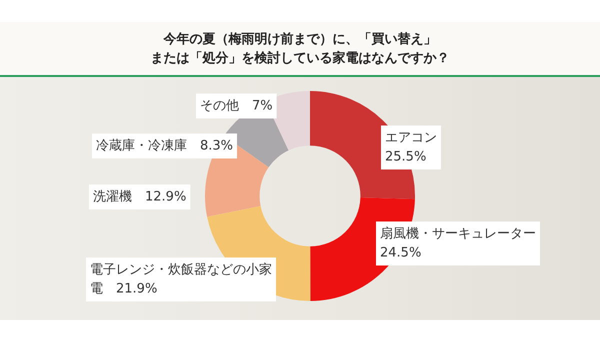 The image size is (600, 343). I want to click on chart-subtitle: または「処分」を検討している家電はなんですか？, so click(300, 59).